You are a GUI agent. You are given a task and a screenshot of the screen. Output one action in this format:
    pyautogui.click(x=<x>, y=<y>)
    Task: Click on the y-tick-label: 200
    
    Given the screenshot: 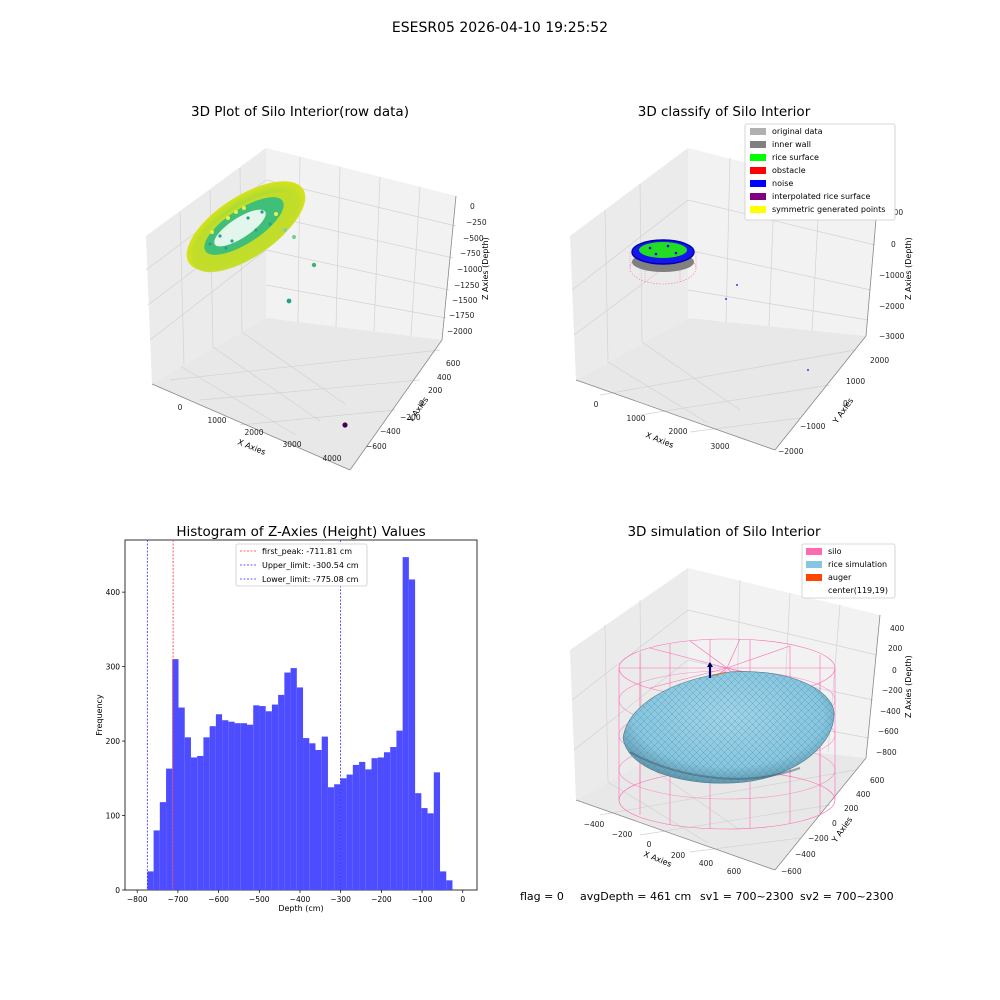 What is the action you would take?
    pyautogui.click(x=113, y=741)
    